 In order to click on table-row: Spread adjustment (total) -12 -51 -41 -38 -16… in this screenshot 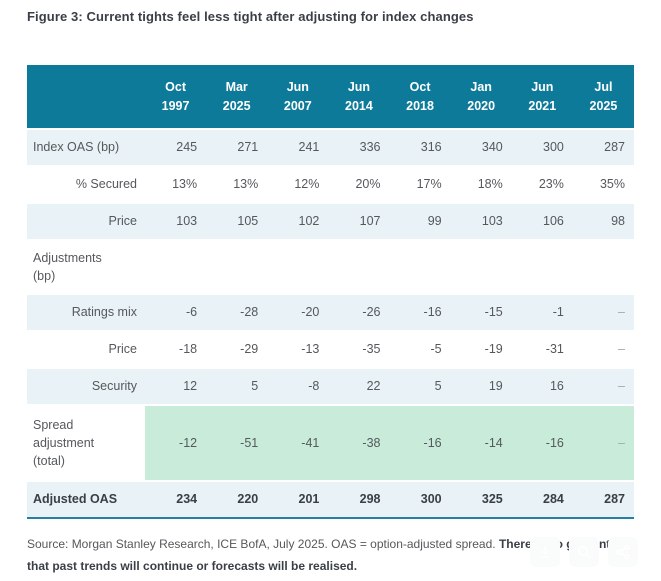, I will do `click(330, 442)`.